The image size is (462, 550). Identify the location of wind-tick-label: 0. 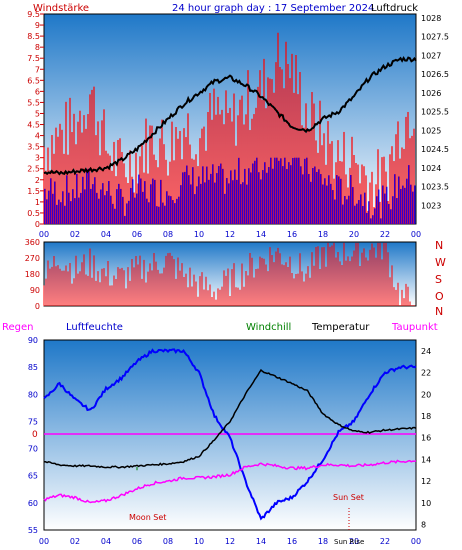
(37, 224).